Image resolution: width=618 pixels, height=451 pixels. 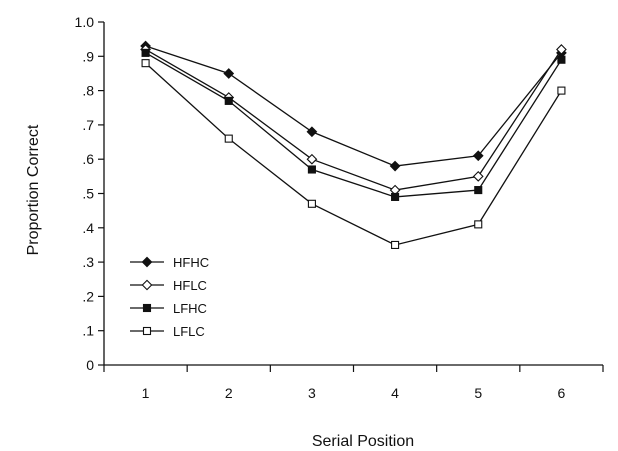 I want to click on x-tick-label: 6, so click(x=562, y=393).